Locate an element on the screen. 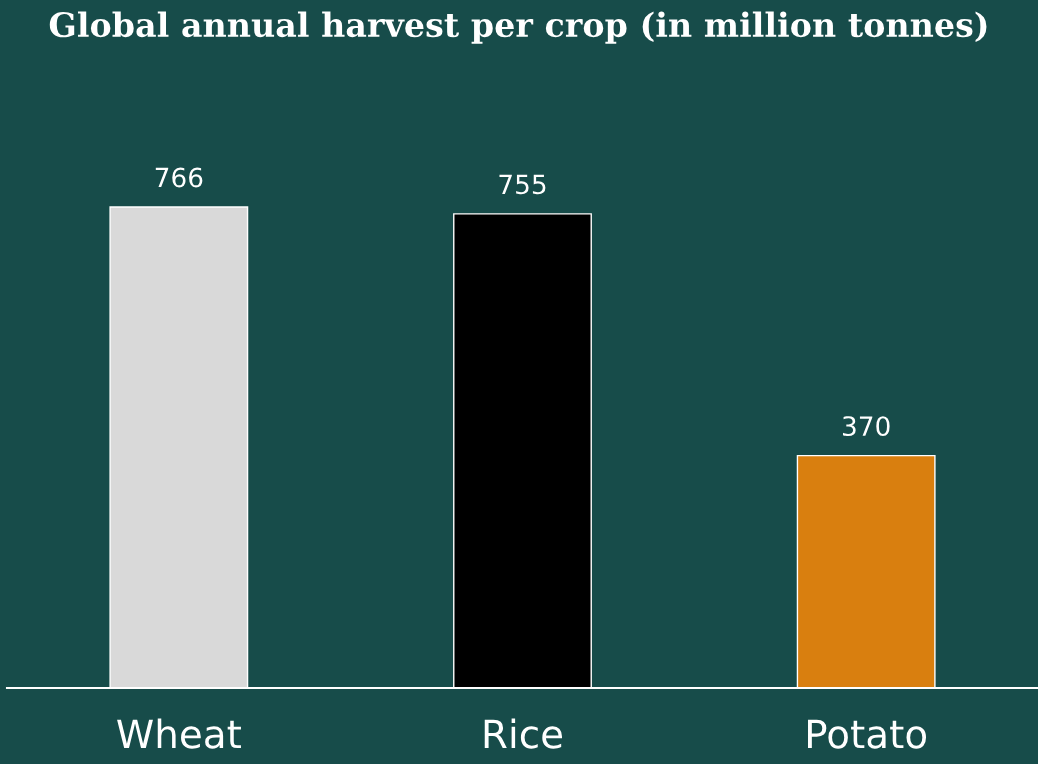 The height and width of the screenshot is (764, 1038). data-label: 755 is located at coordinates (522, 184).